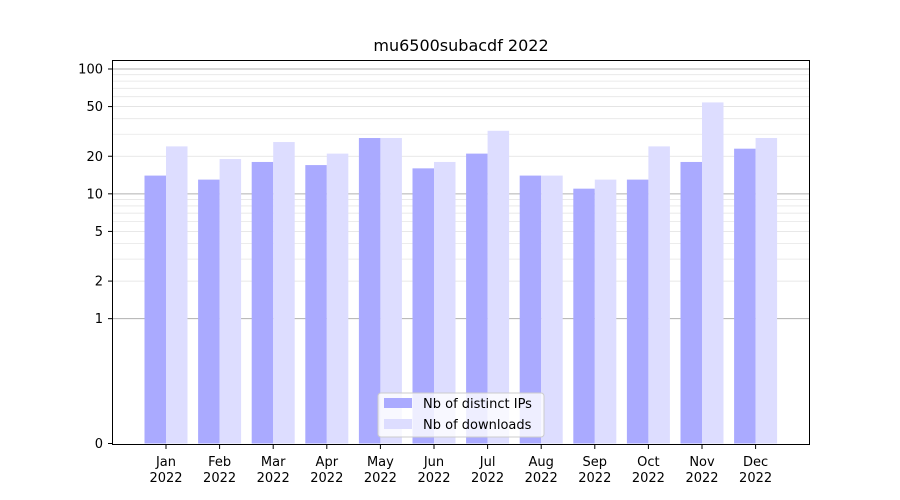  Describe the element at coordinates (219, 470) in the screenshot. I see `x-tick-label: Feb 2022` at that location.